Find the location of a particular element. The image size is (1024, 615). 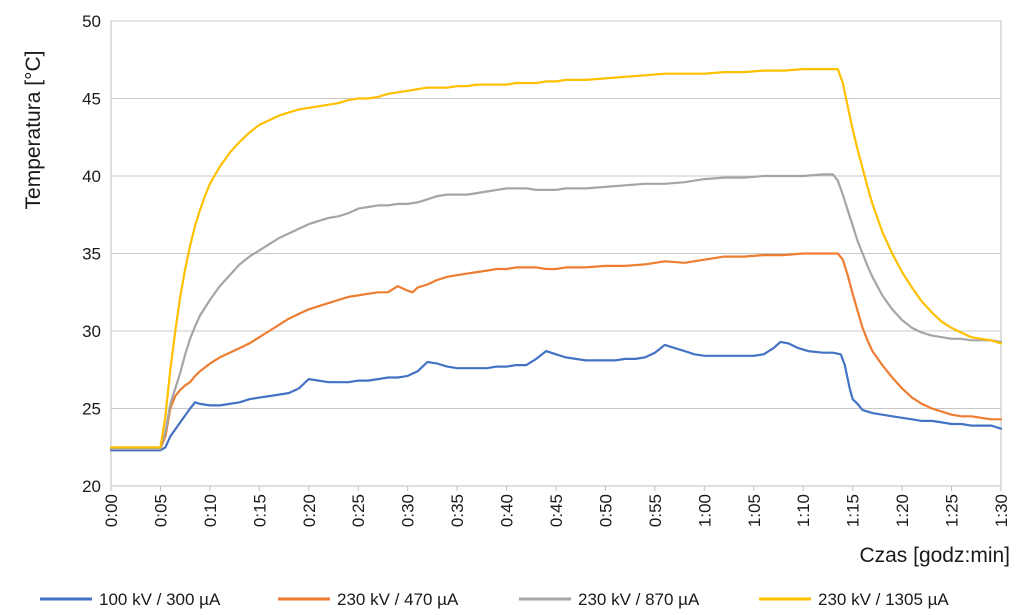

x-tick-label: 0:15 is located at coordinates (259, 510).